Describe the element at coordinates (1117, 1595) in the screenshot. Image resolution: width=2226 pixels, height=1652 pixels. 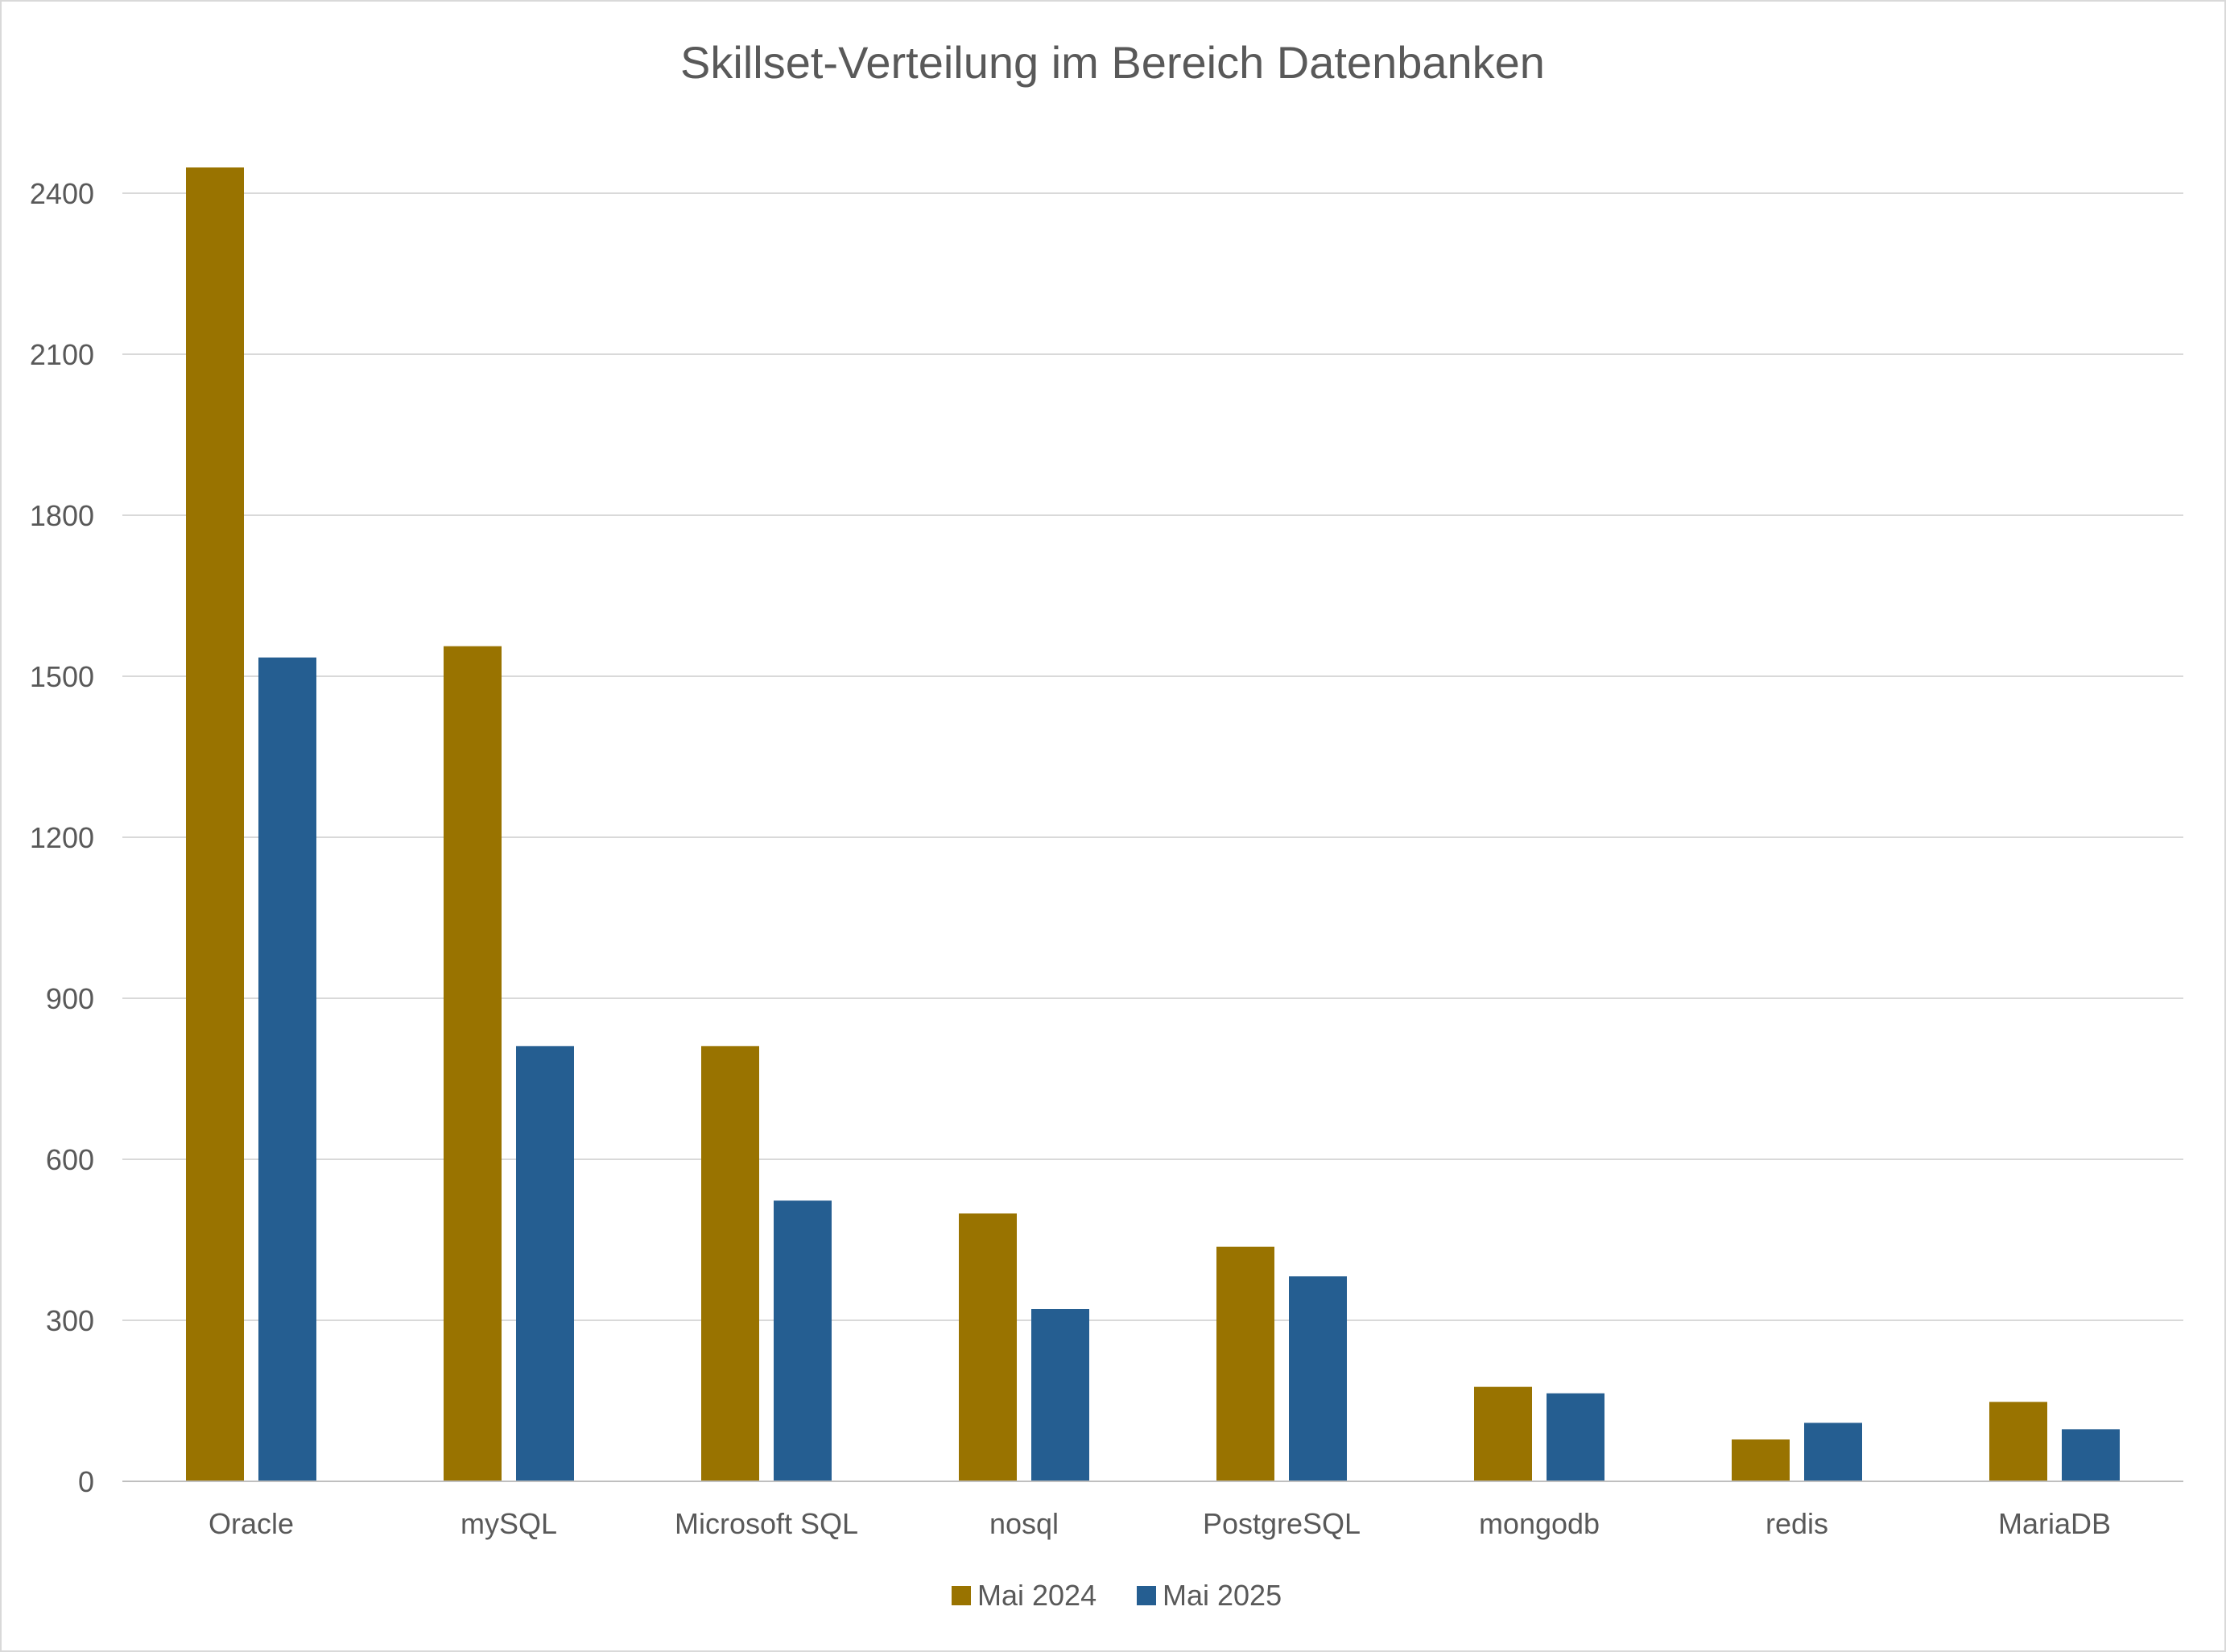
I see `legend: Mai 2024 Mai 2025` at that location.